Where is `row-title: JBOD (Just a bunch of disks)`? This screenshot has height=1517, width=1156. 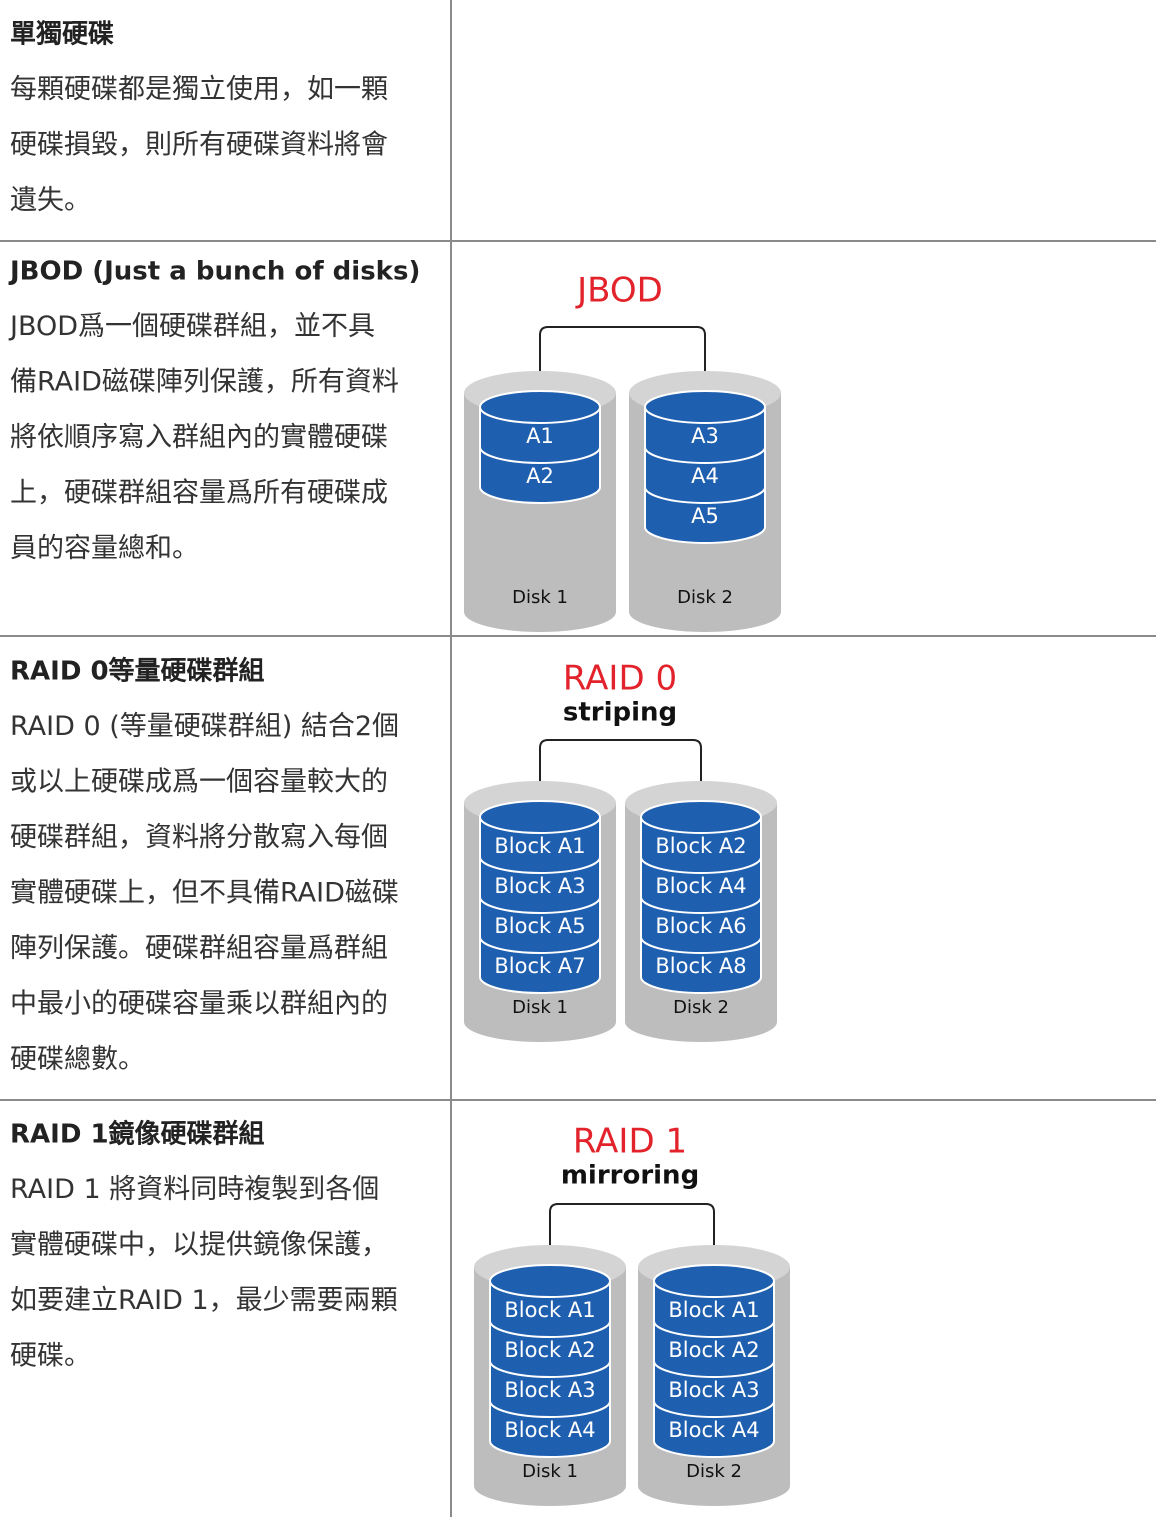 row-title: JBOD (Just a bunch of disks) is located at coordinates (214, 272).